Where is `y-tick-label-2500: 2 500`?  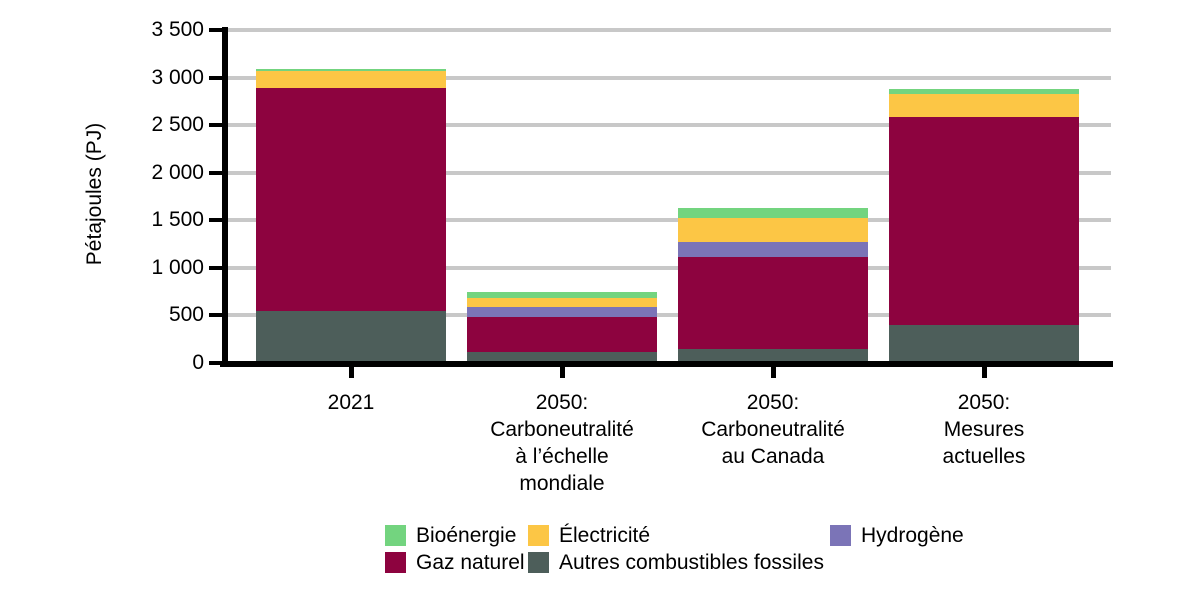
y-tick-label-2500: 2 500 is located at coordinates (177, 125).